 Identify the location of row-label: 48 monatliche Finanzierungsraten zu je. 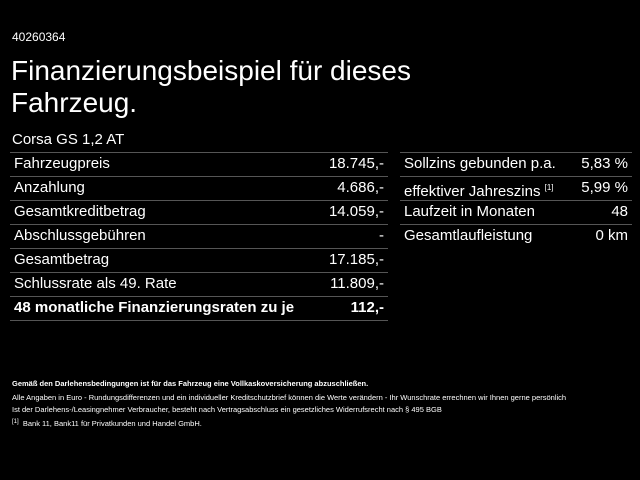
(154, 308).